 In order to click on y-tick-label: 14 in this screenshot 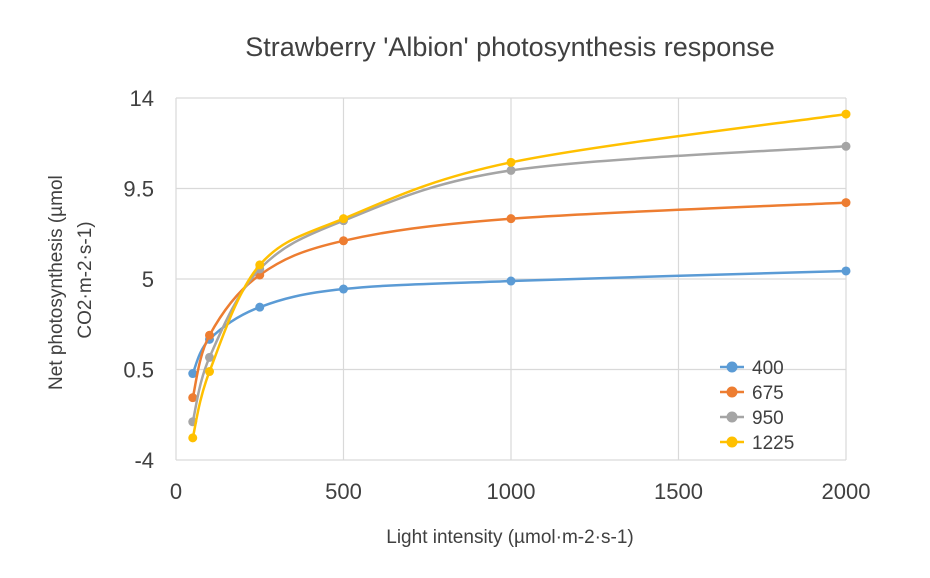, I will do `click(142, 98)`.